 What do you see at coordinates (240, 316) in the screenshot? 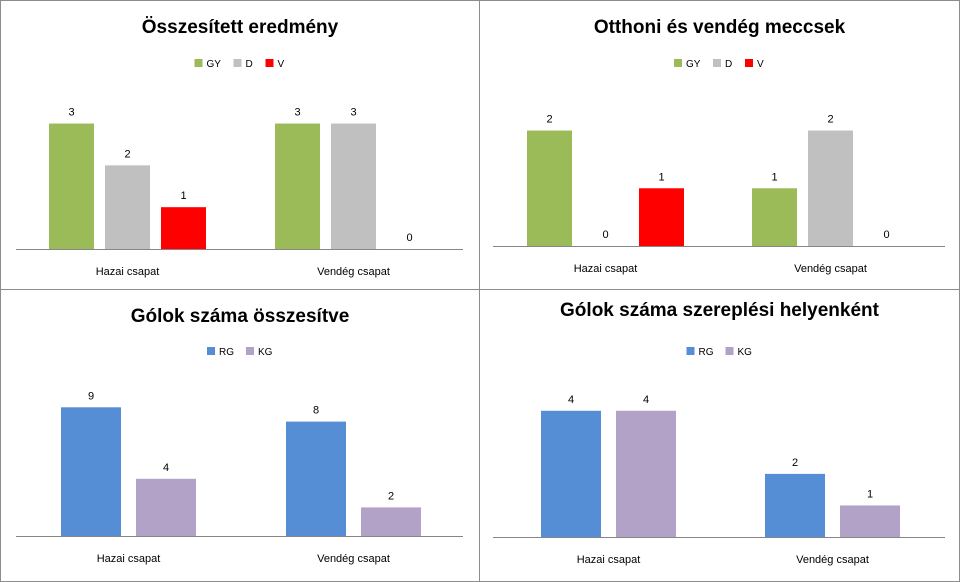
I see `chart-title: Gólok száma összesítve` at bounding box center [240, 316].